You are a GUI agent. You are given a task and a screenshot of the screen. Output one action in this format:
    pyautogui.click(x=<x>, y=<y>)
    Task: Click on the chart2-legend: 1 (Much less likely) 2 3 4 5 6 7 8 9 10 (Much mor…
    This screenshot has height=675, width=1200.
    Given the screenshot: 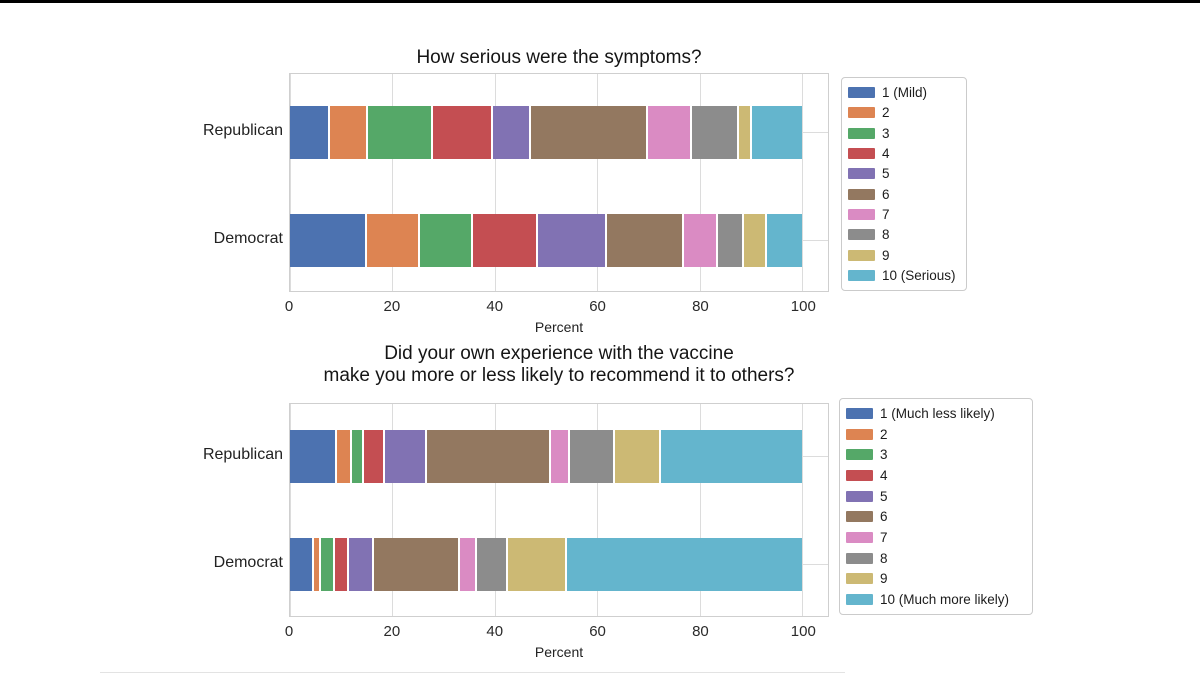 What is the action you would take?
    pyautogui.click(x=936, y=506)
    